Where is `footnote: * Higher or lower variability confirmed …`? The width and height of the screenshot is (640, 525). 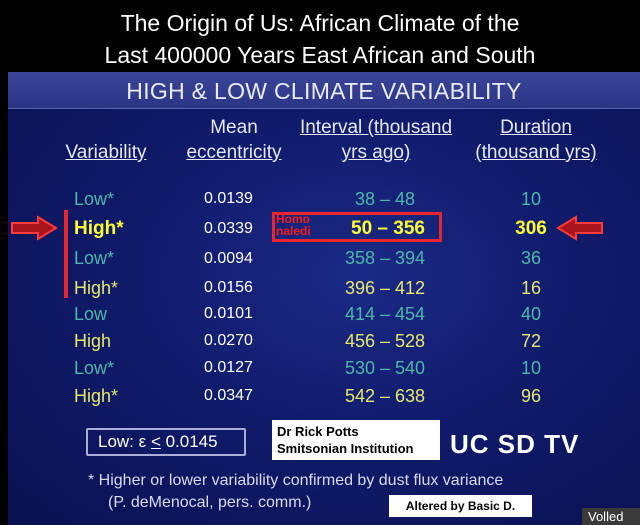 footnote: * Higher or lower variability confirmed … is located at coordinates (295, 492).